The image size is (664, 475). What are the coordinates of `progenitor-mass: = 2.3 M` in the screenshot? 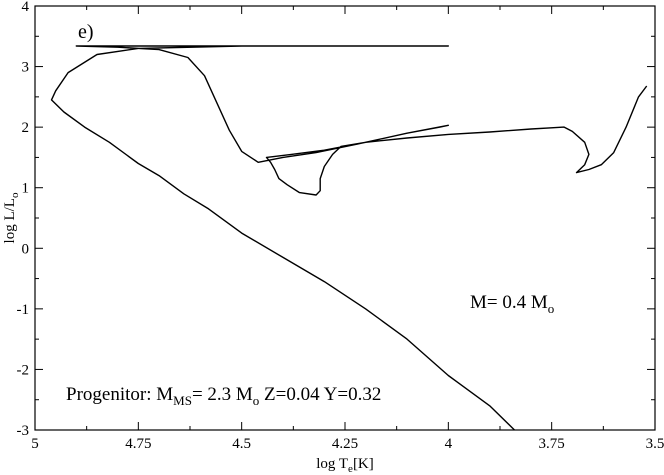 It's located at (222, 394).